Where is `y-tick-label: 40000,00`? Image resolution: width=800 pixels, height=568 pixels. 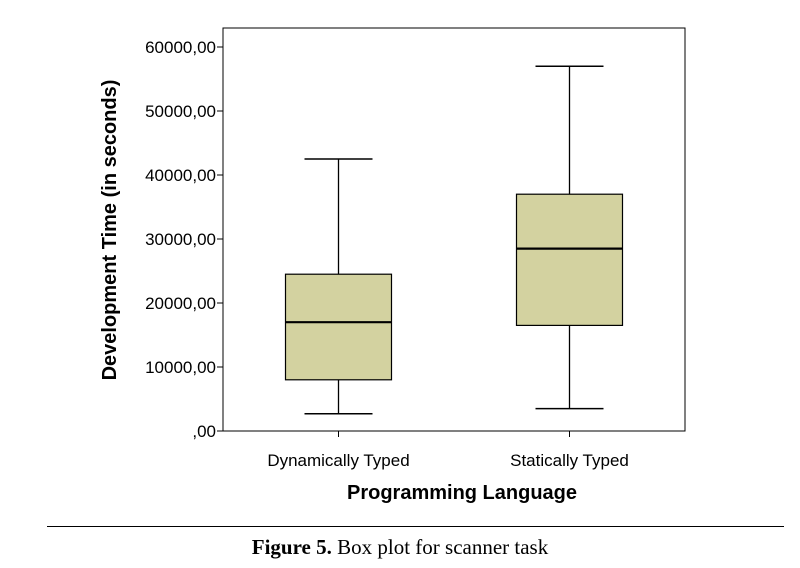 y-tick-label: 40000,00 is located at coordinates (180, 175).